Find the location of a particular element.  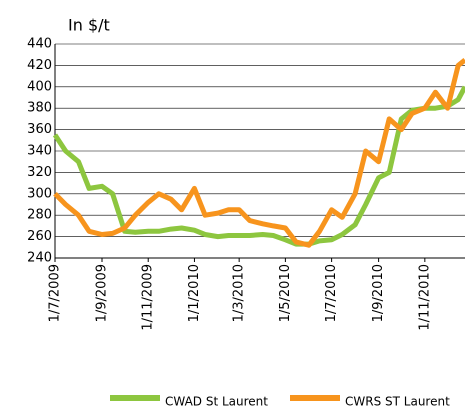

x-tick-label: 1/9/2009 is located at coordinates (101, 293).